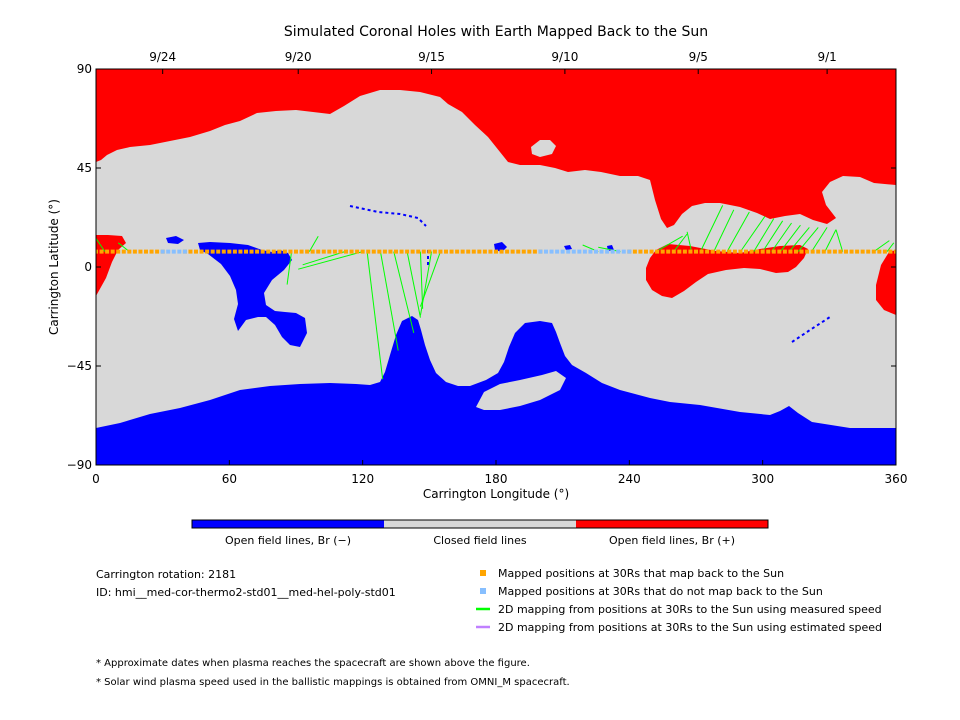 This screenshot has width=960, height=720. What do you see at coordinates (79, 465) in the screenshot?
I see `y-tick-label: −90` at bounding box center [79, 465].